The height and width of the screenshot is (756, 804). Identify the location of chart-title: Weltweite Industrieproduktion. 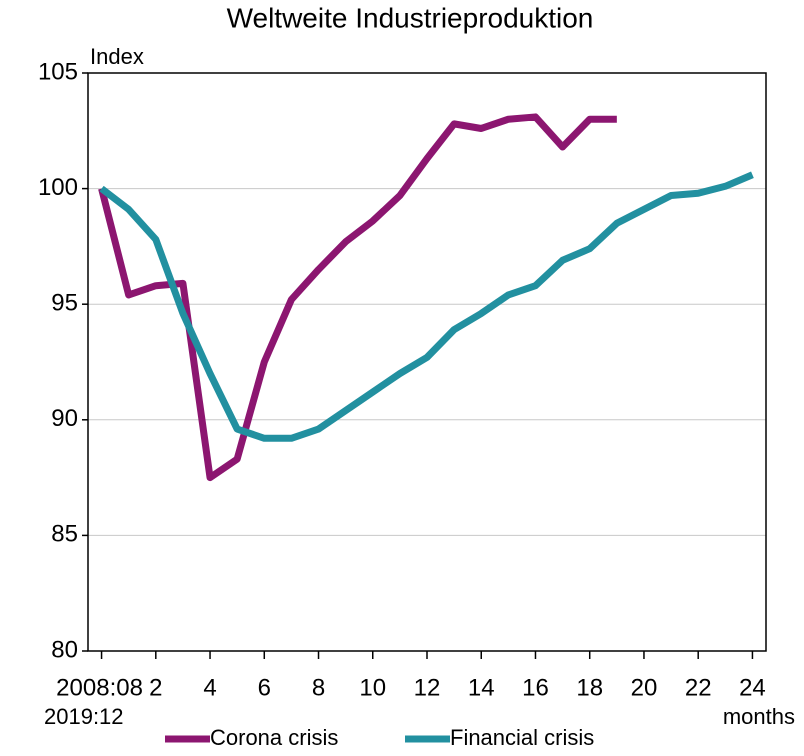
(410, 17).